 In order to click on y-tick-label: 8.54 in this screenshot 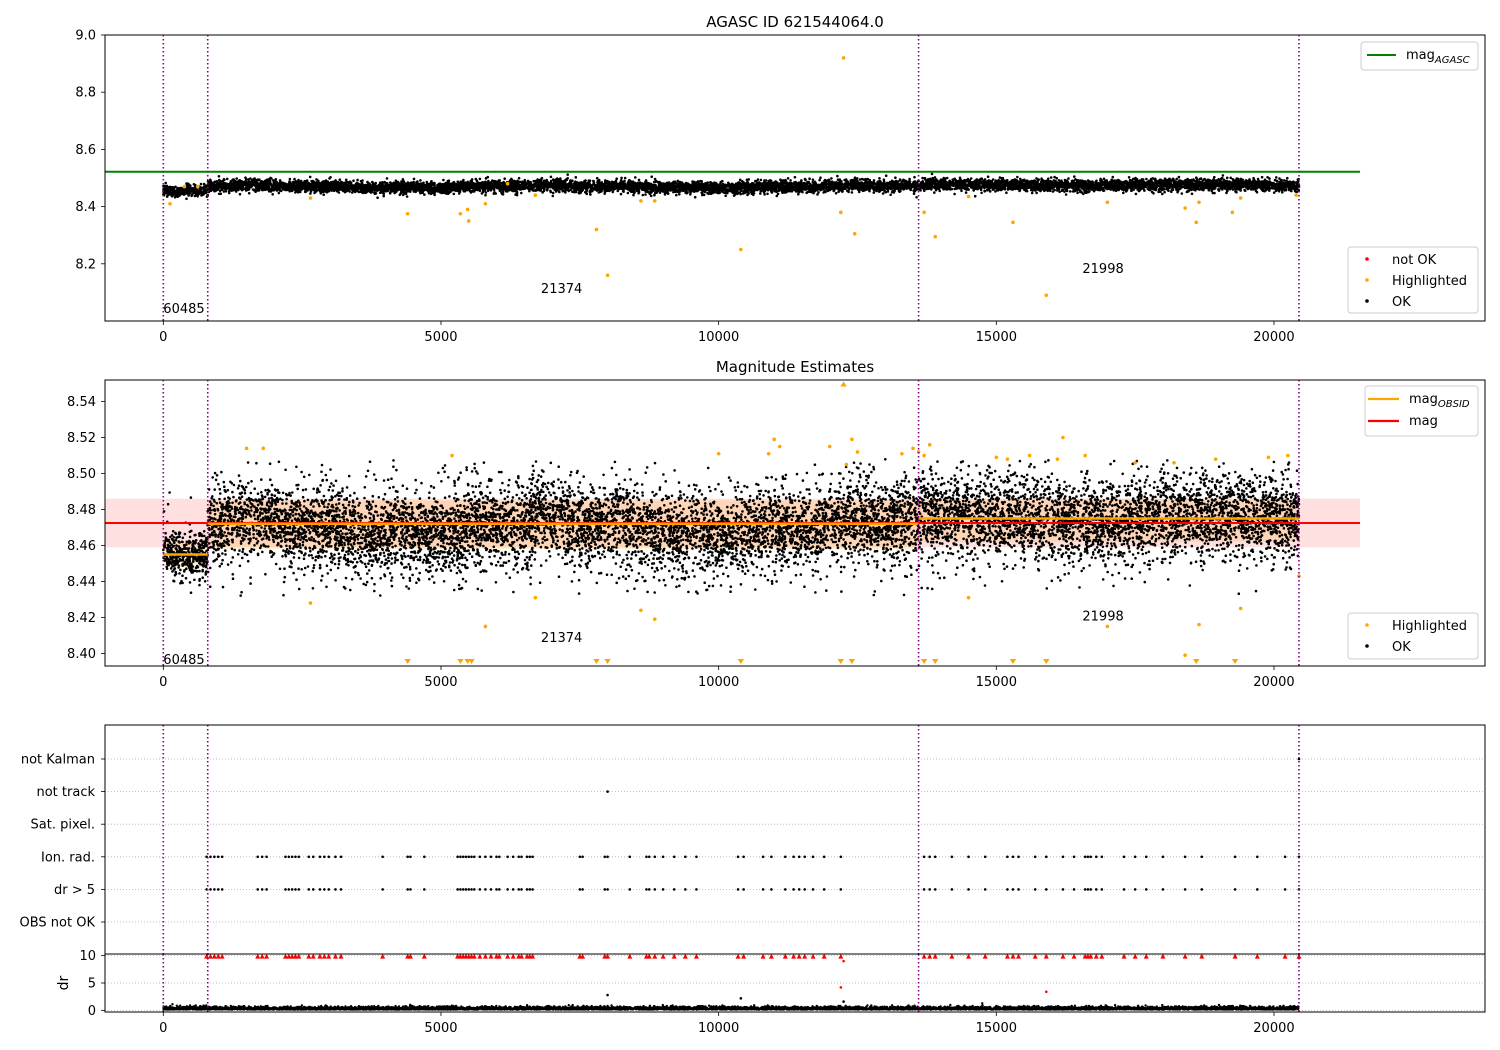, I will do `click(81, 402)`.